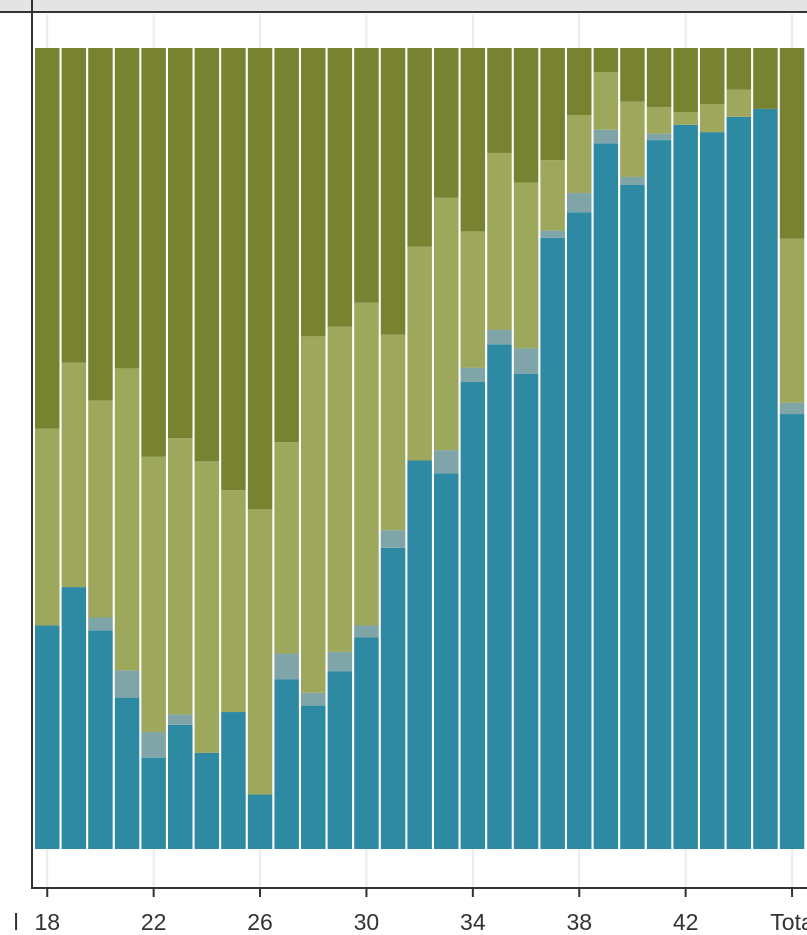 The image size is (807, 935). I want to click on x-tick-label: 22, so click(154, 922).